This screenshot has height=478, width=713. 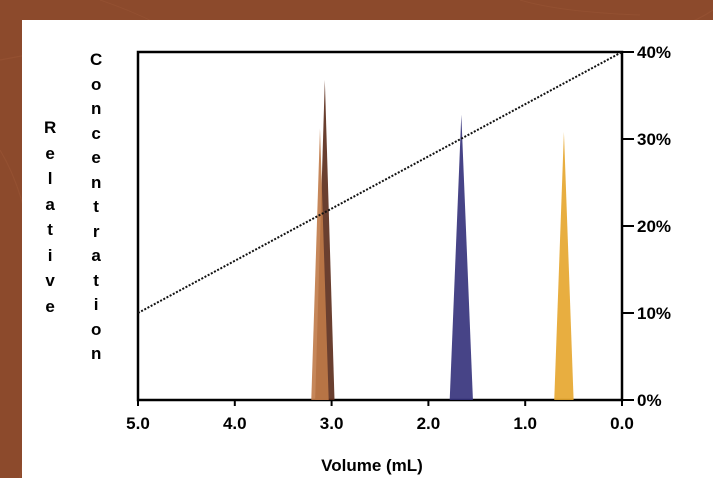 I want to click on y-tick-label: 30%, so click(x=654, y=139).